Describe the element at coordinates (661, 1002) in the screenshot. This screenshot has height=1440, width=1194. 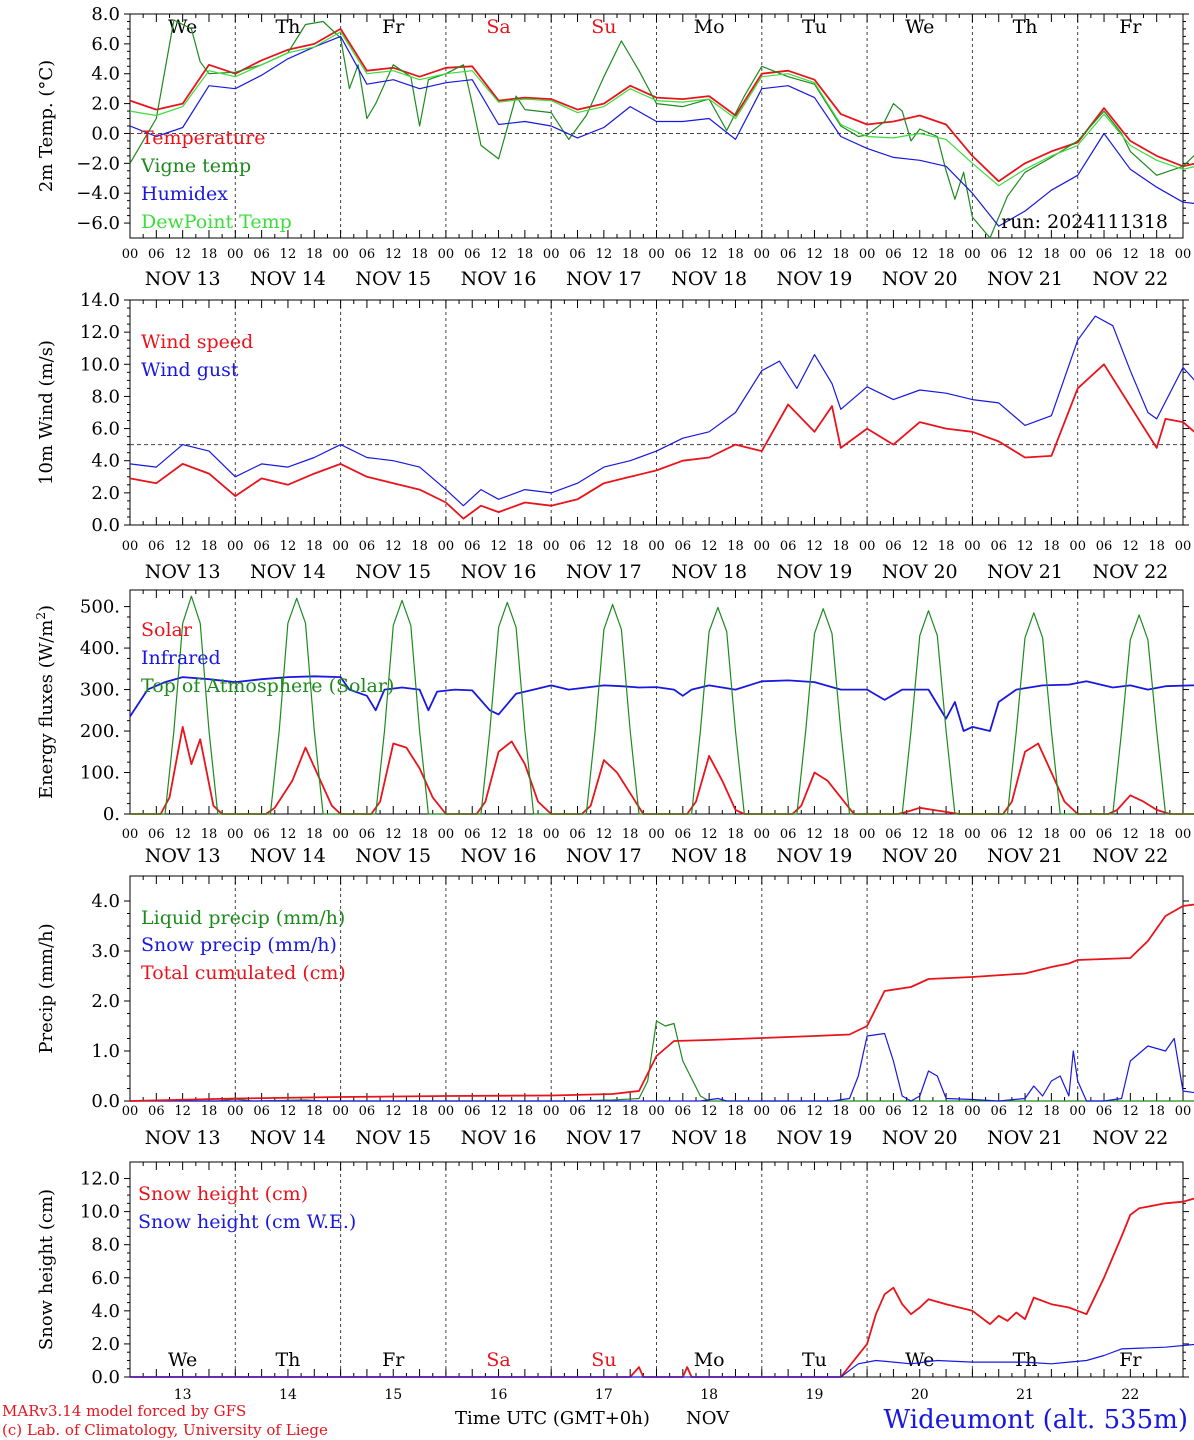
I see `total-cumulated-cm-line` at that location.